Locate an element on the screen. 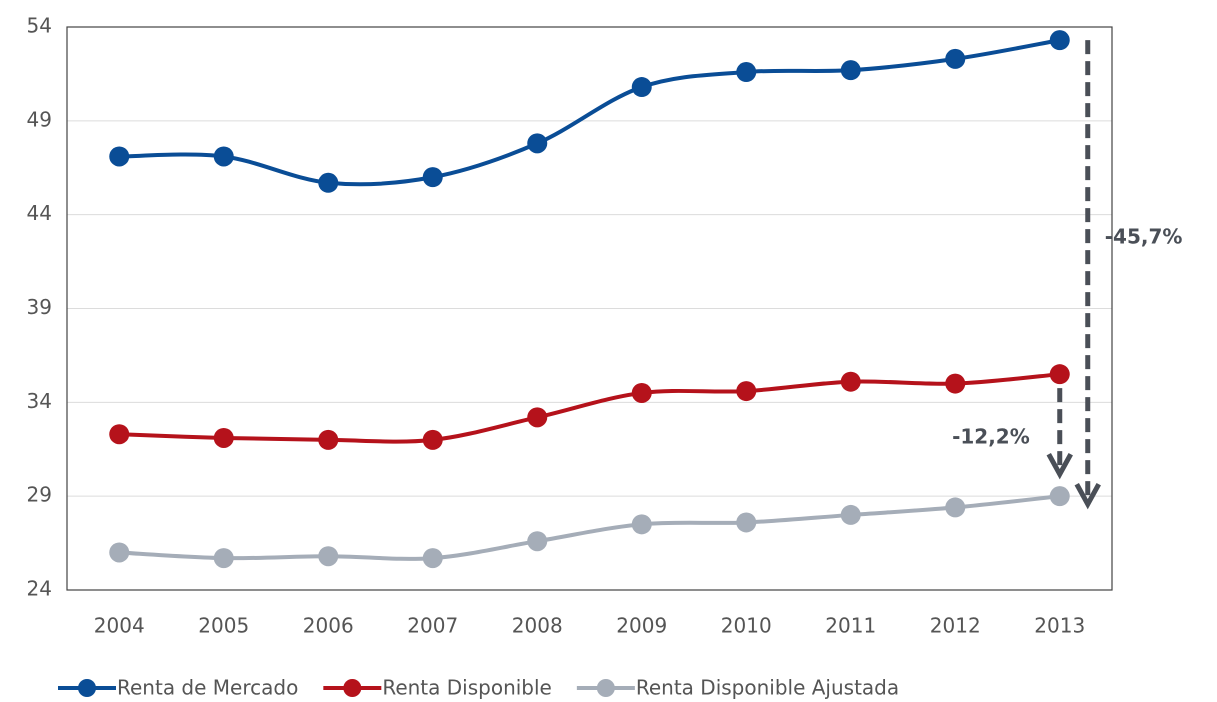 Image resolution: width=1217 pixels, height=702 pixels. legend-label: Renta de Mercado is located at coordinates (207, 688).